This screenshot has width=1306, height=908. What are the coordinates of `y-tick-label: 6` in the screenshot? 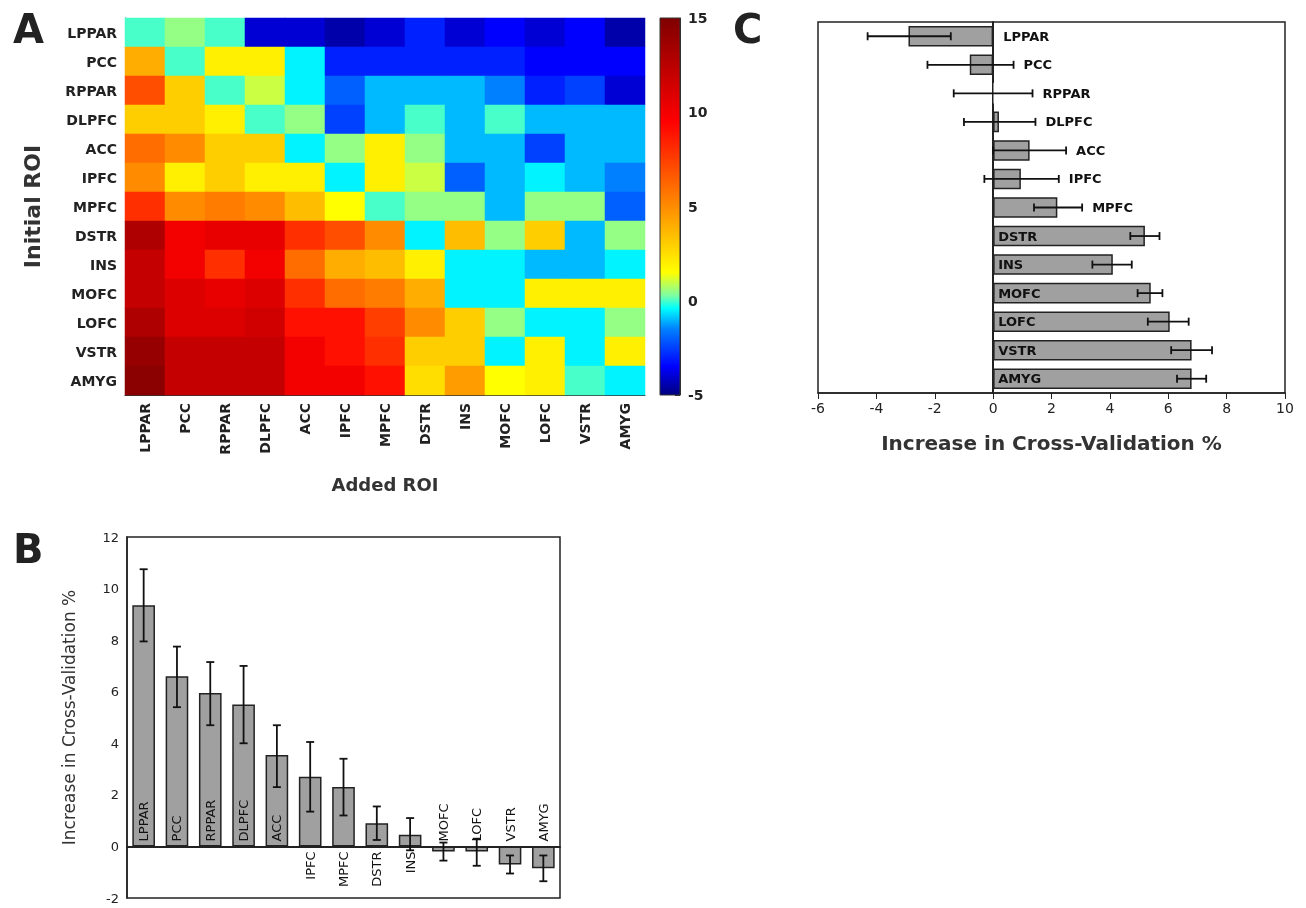 It's located at (114, 692).